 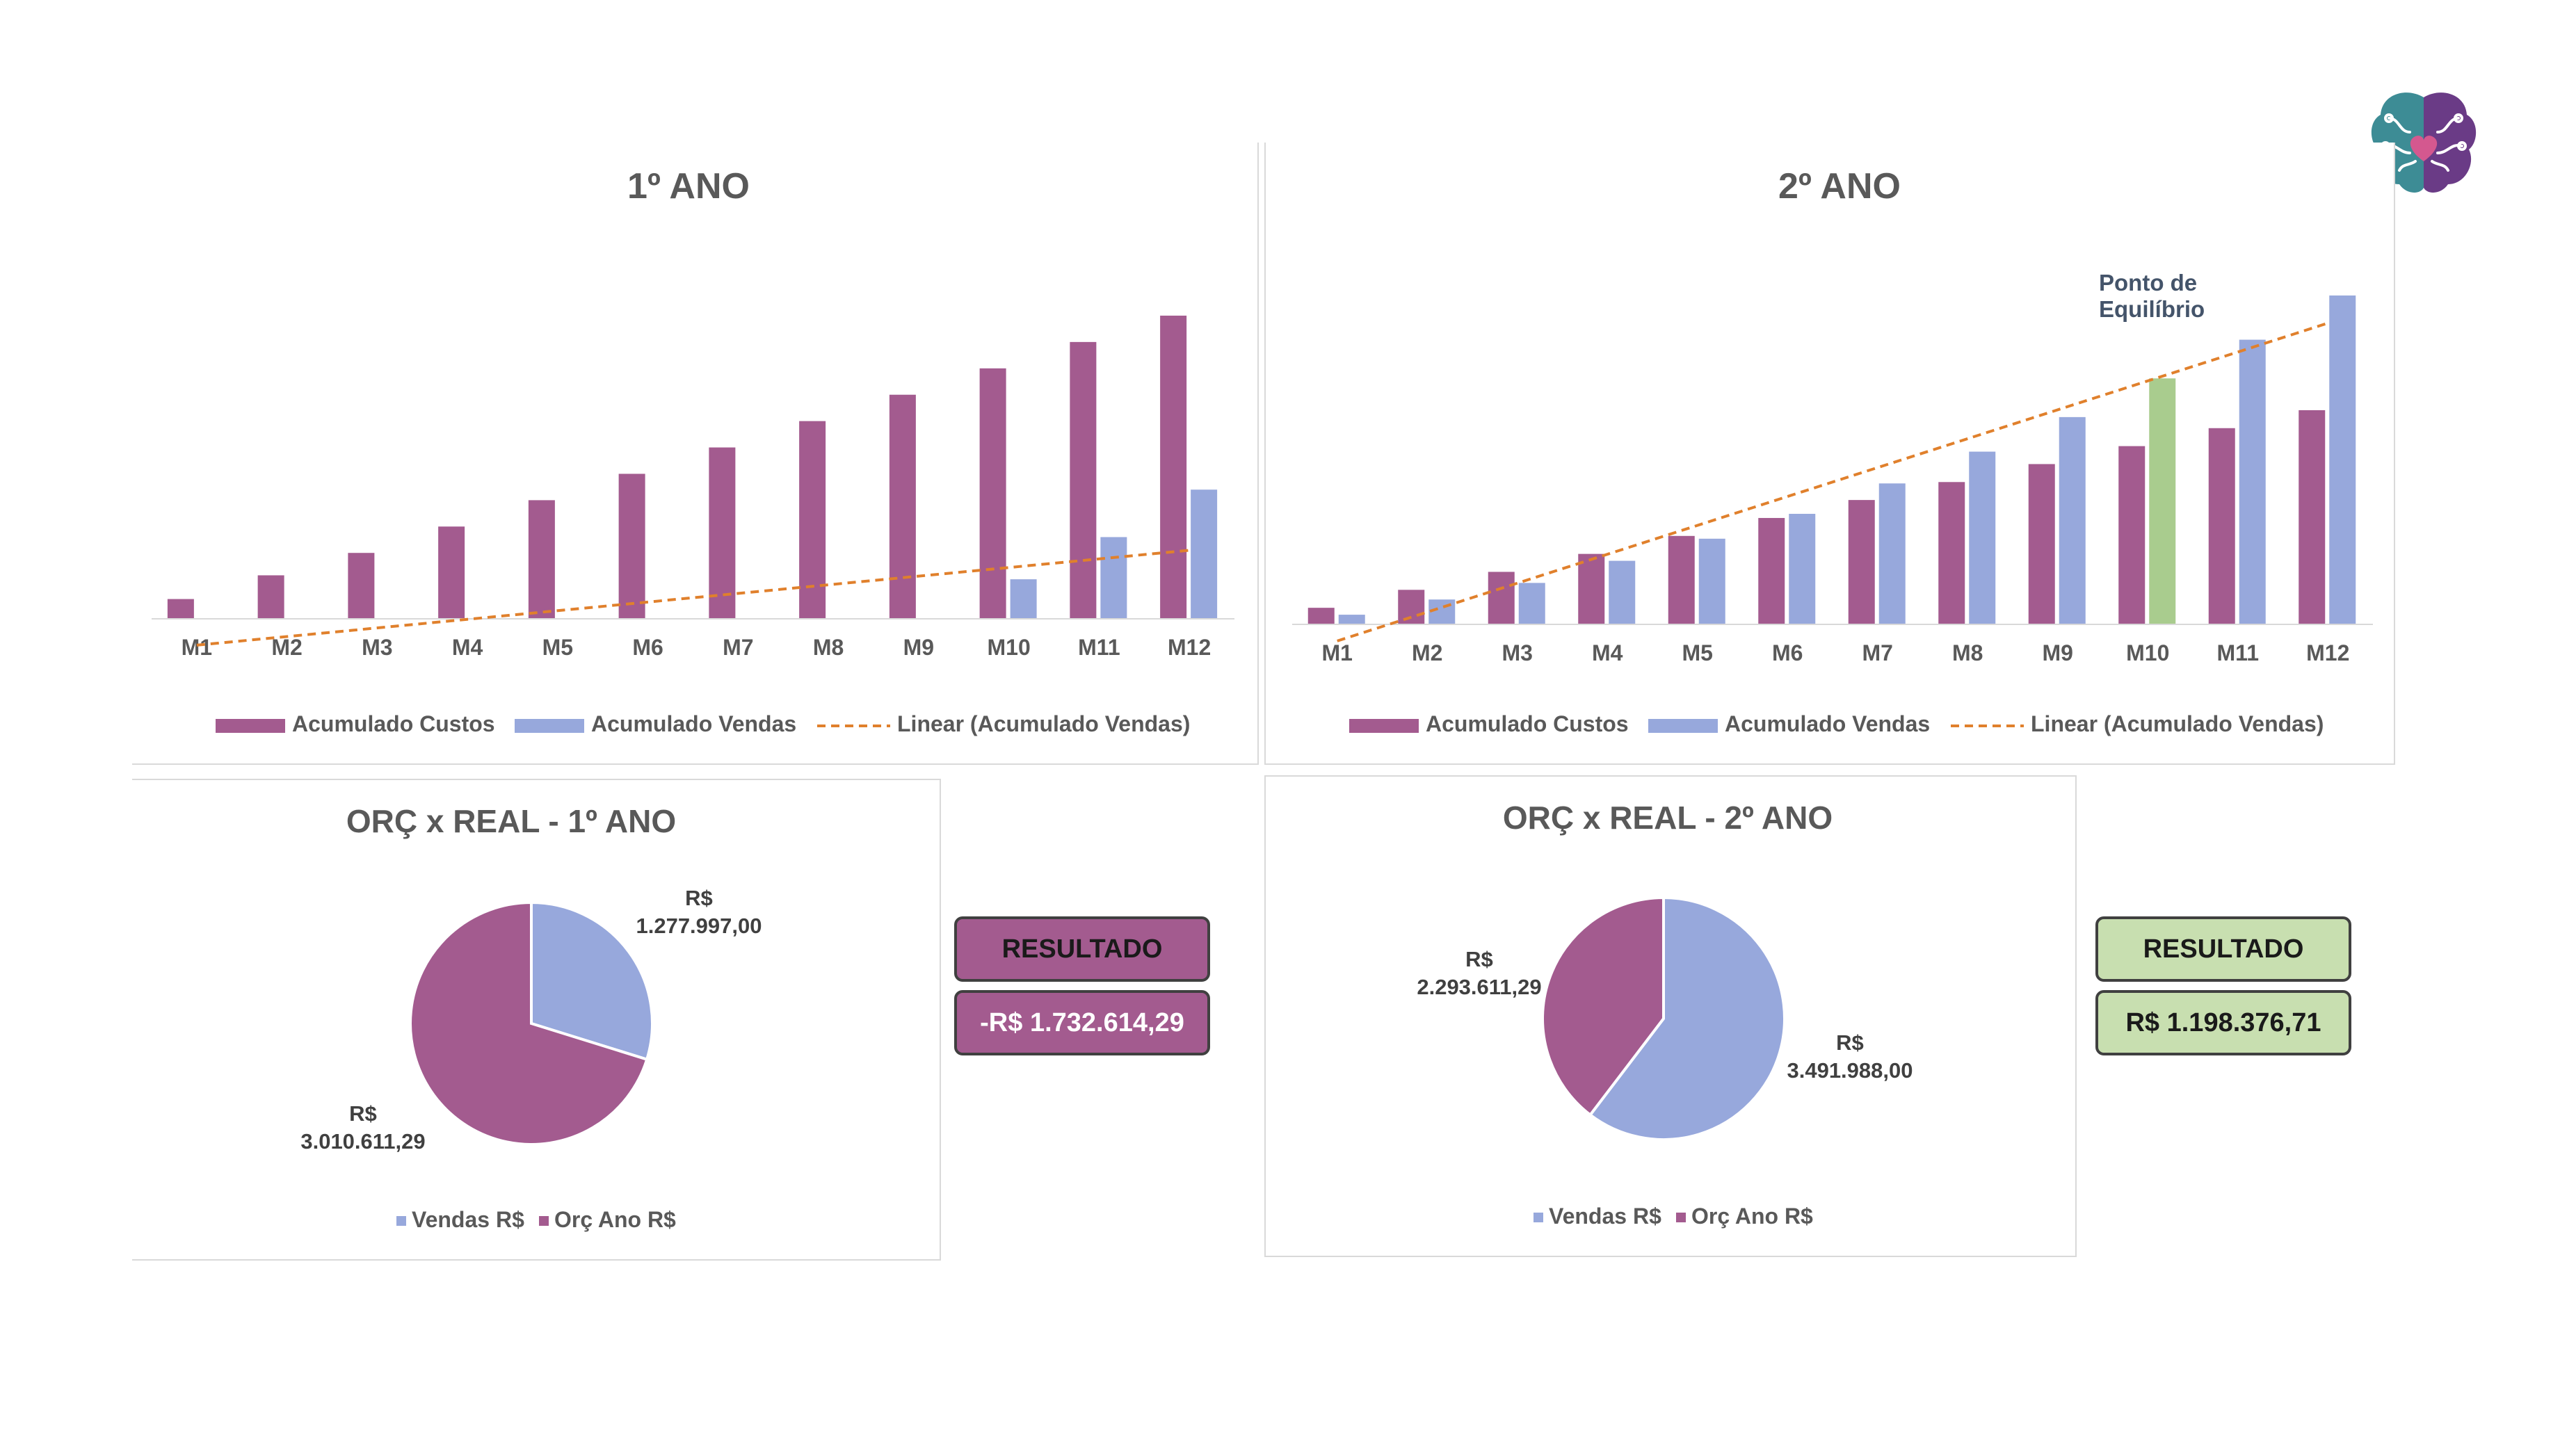 I want to click on x-tick-label: M3, so click(x=377, y=648).